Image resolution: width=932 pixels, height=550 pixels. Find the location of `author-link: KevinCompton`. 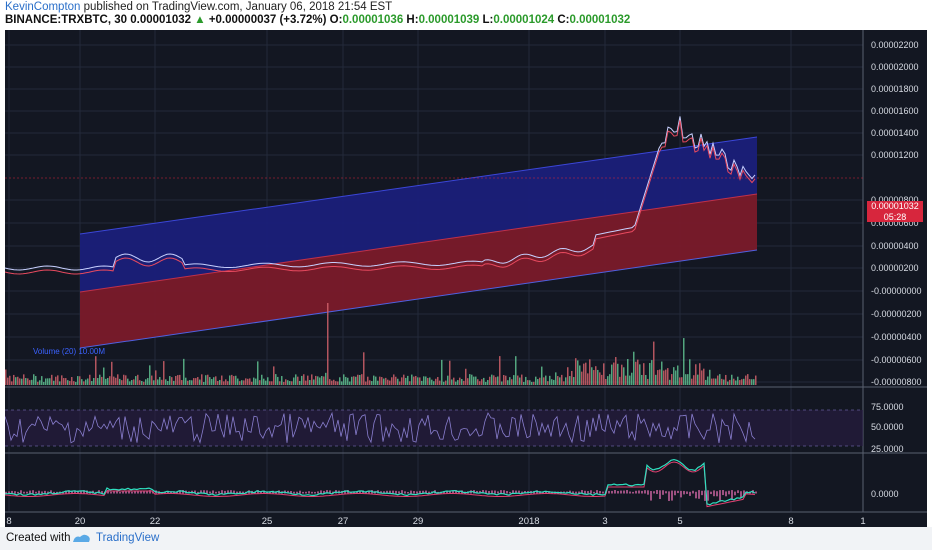

author-link: KevinCompton is located at coordinates (43, 7).